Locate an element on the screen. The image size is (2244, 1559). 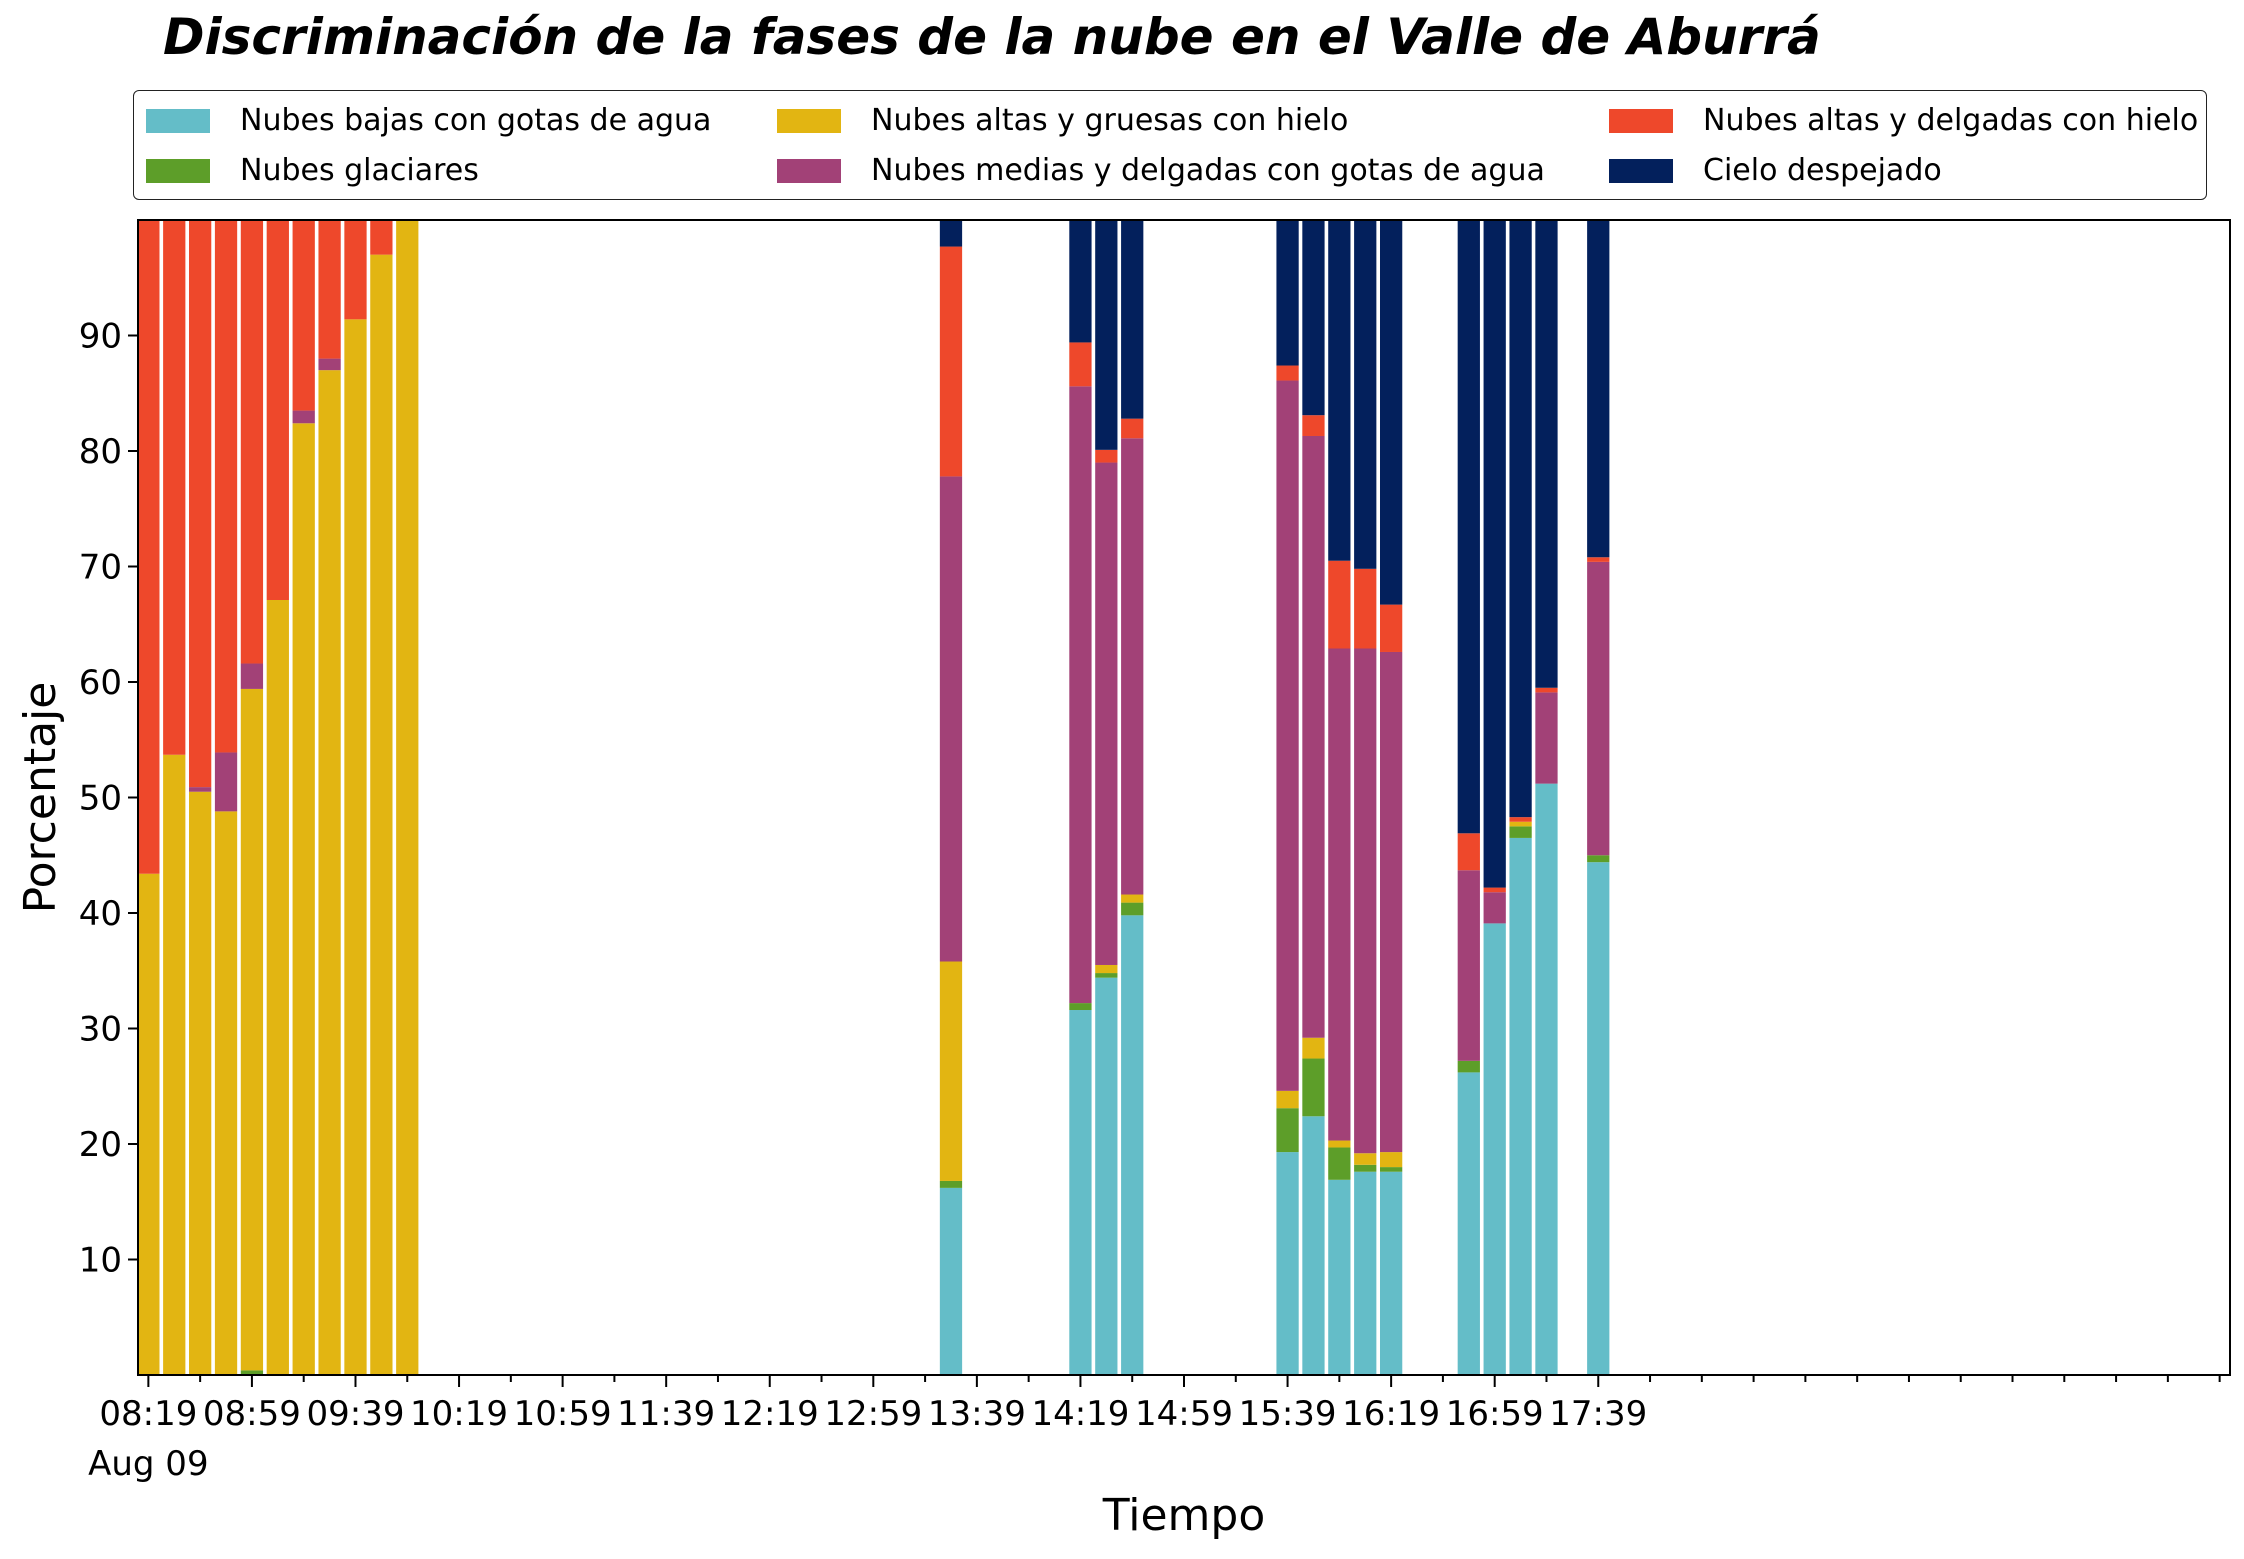
legend-label-bajas: Nubes bajas con gotas de agua is located at coordinates (476, 120).